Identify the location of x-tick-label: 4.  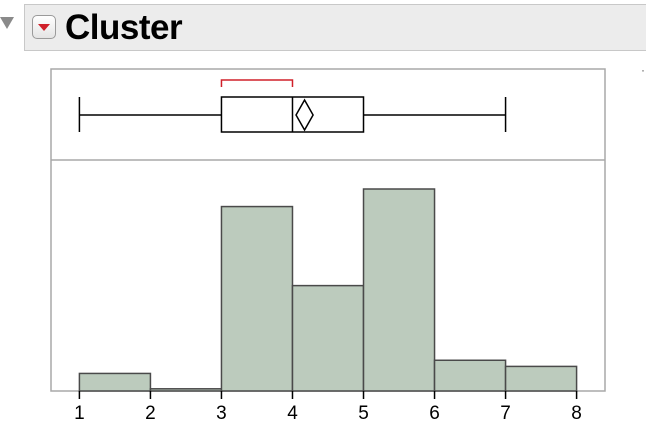
(292, 413).